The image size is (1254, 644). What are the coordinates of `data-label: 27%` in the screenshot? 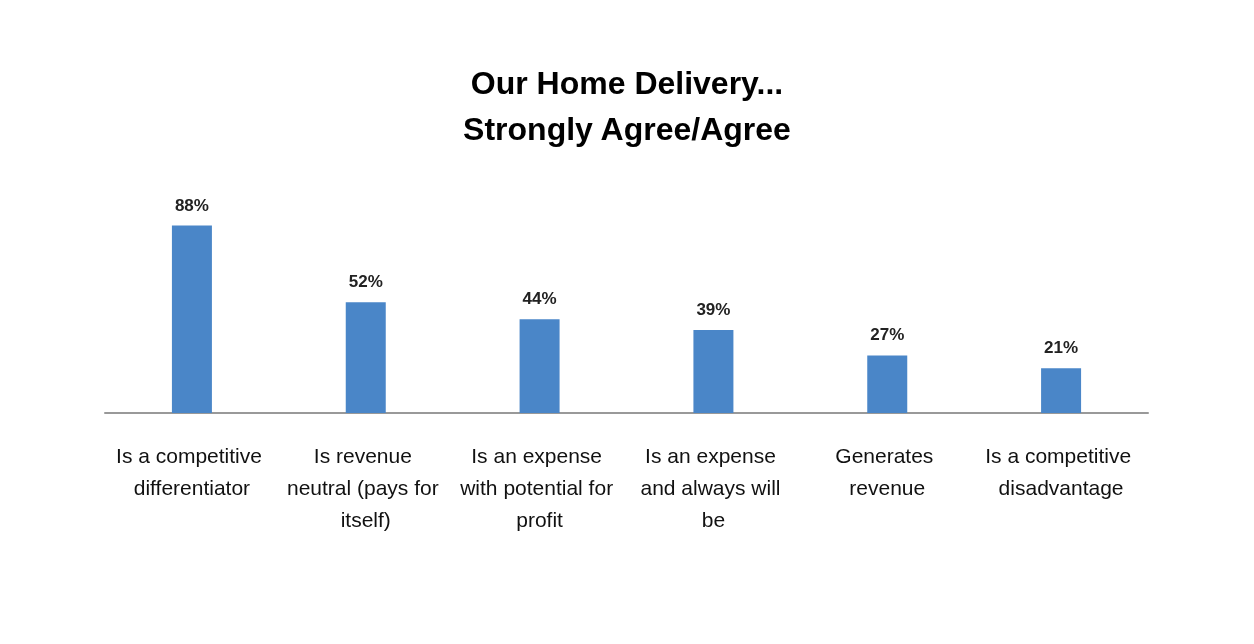 It's located at (887, 335).